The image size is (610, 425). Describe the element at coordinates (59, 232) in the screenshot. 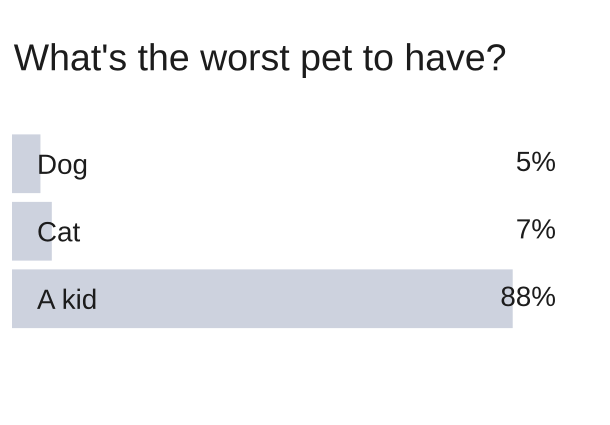

I see `y-tick-label: Cat` at that location.